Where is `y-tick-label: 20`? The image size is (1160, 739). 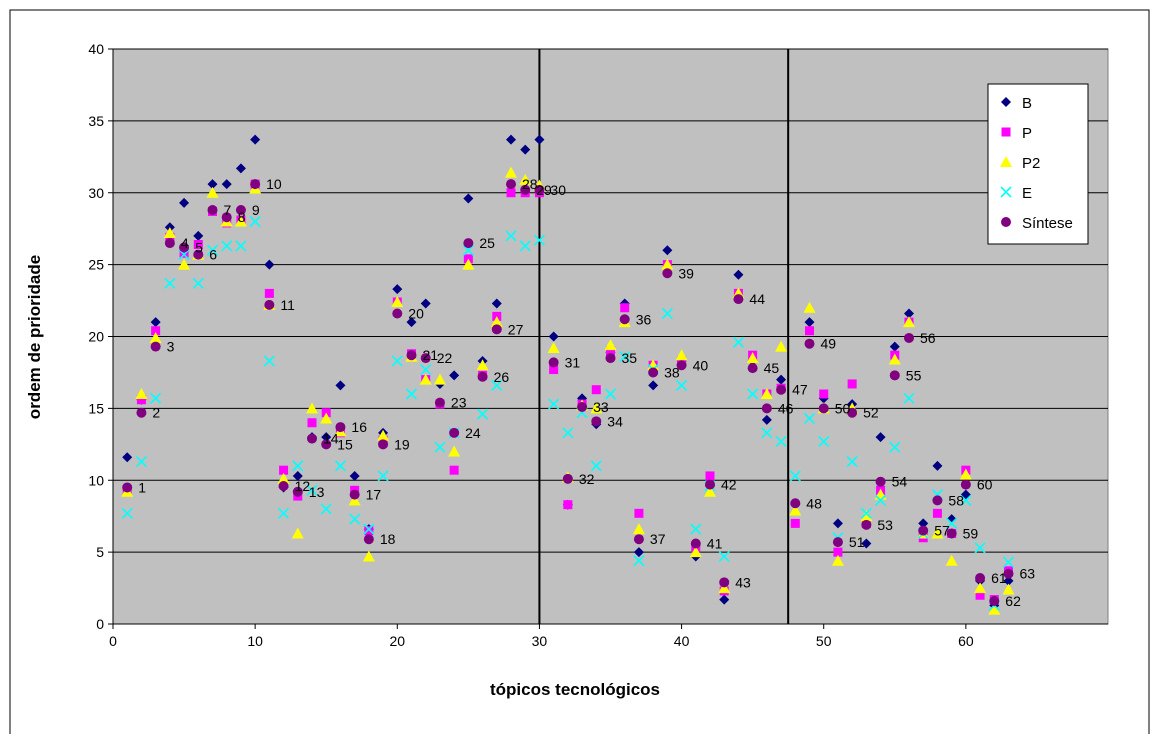
y-tick-label: 20 is located at coordinates (96, 337).